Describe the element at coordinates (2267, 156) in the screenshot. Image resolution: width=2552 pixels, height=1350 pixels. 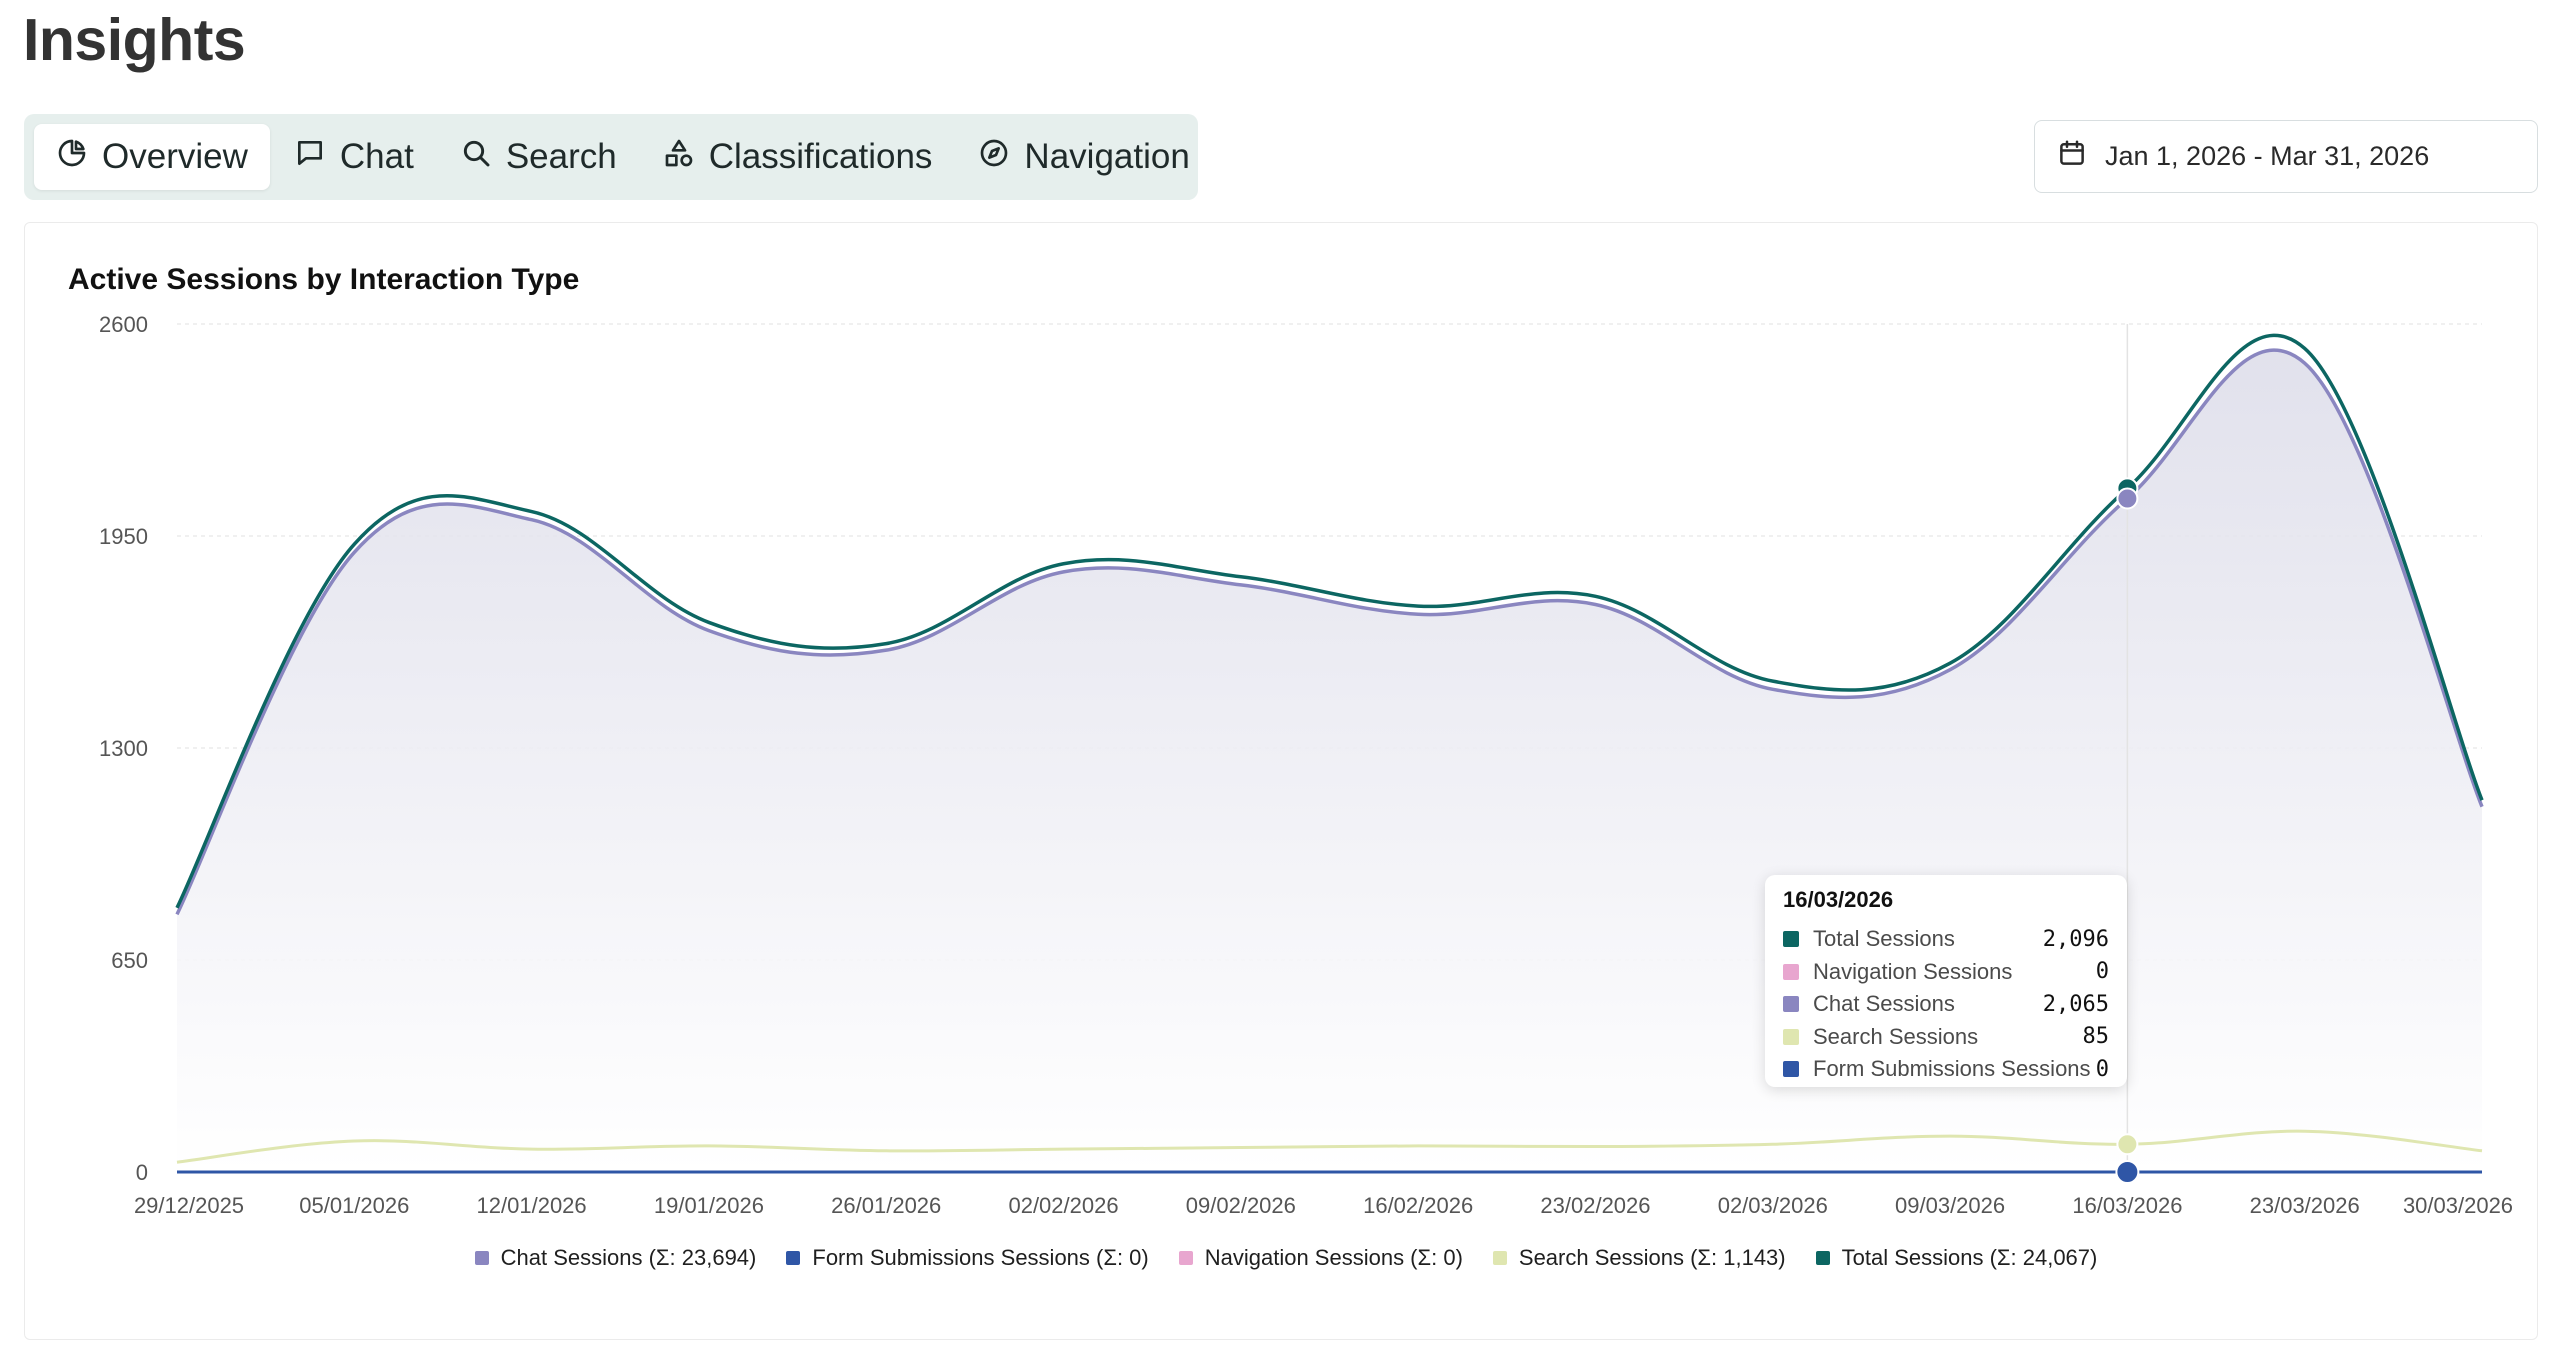
I see `date-range-label: Jan 1, 2026 - Mar 31, 2026` at that location.